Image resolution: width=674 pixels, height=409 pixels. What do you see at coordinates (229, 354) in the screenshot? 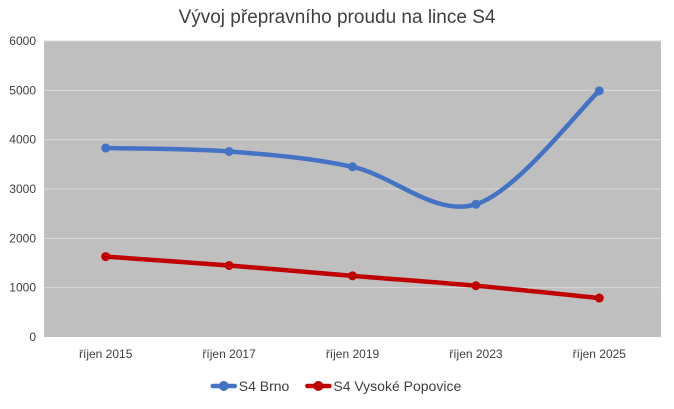
I see `x-tick-label: říjen 2017` at bounding box center [229, 354].